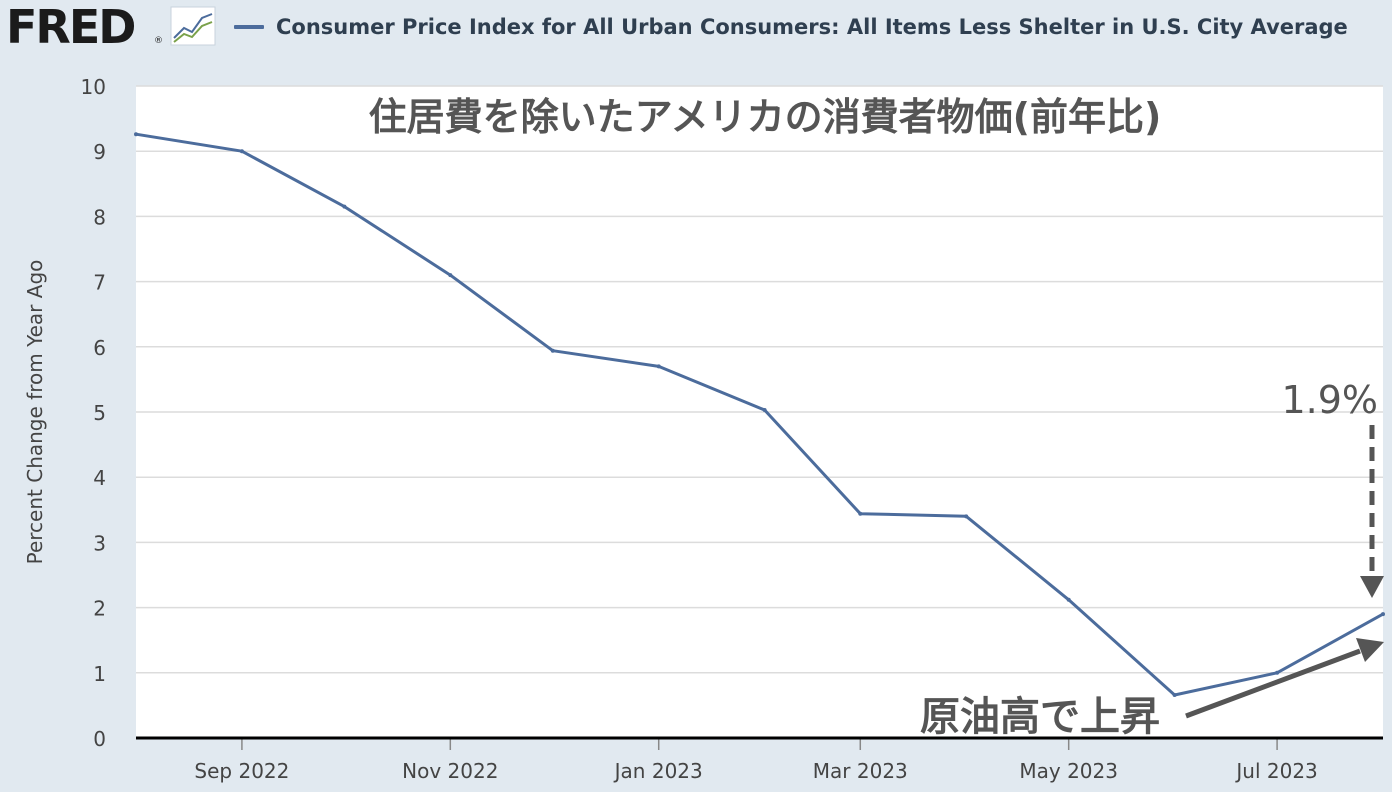 This screenshot has height=792, width=1392. Describe the element at coordinates (1275, 771) in the screenshot. I see `x-tick-label: Jul 2023` at that location.